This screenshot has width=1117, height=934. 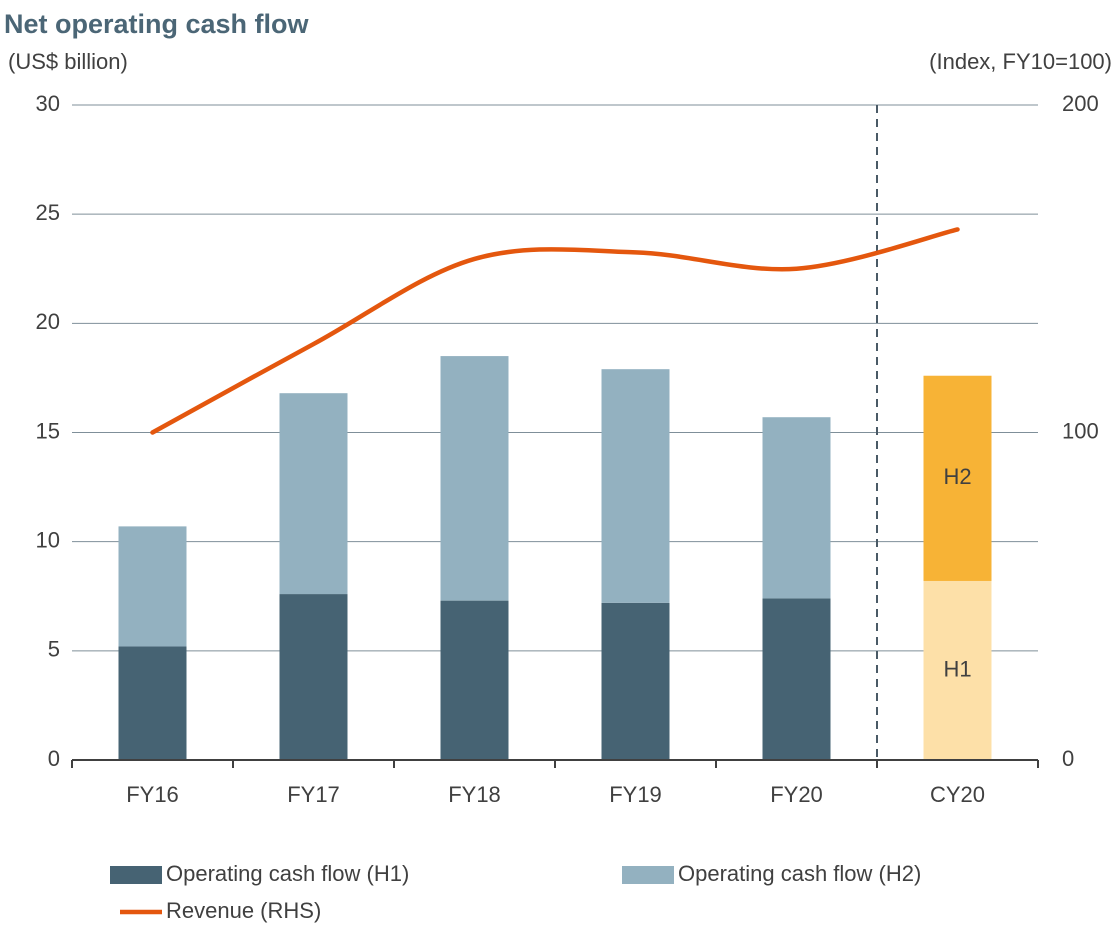 I want to click on x-tick-label: FY16, so click(x=152, y=794).